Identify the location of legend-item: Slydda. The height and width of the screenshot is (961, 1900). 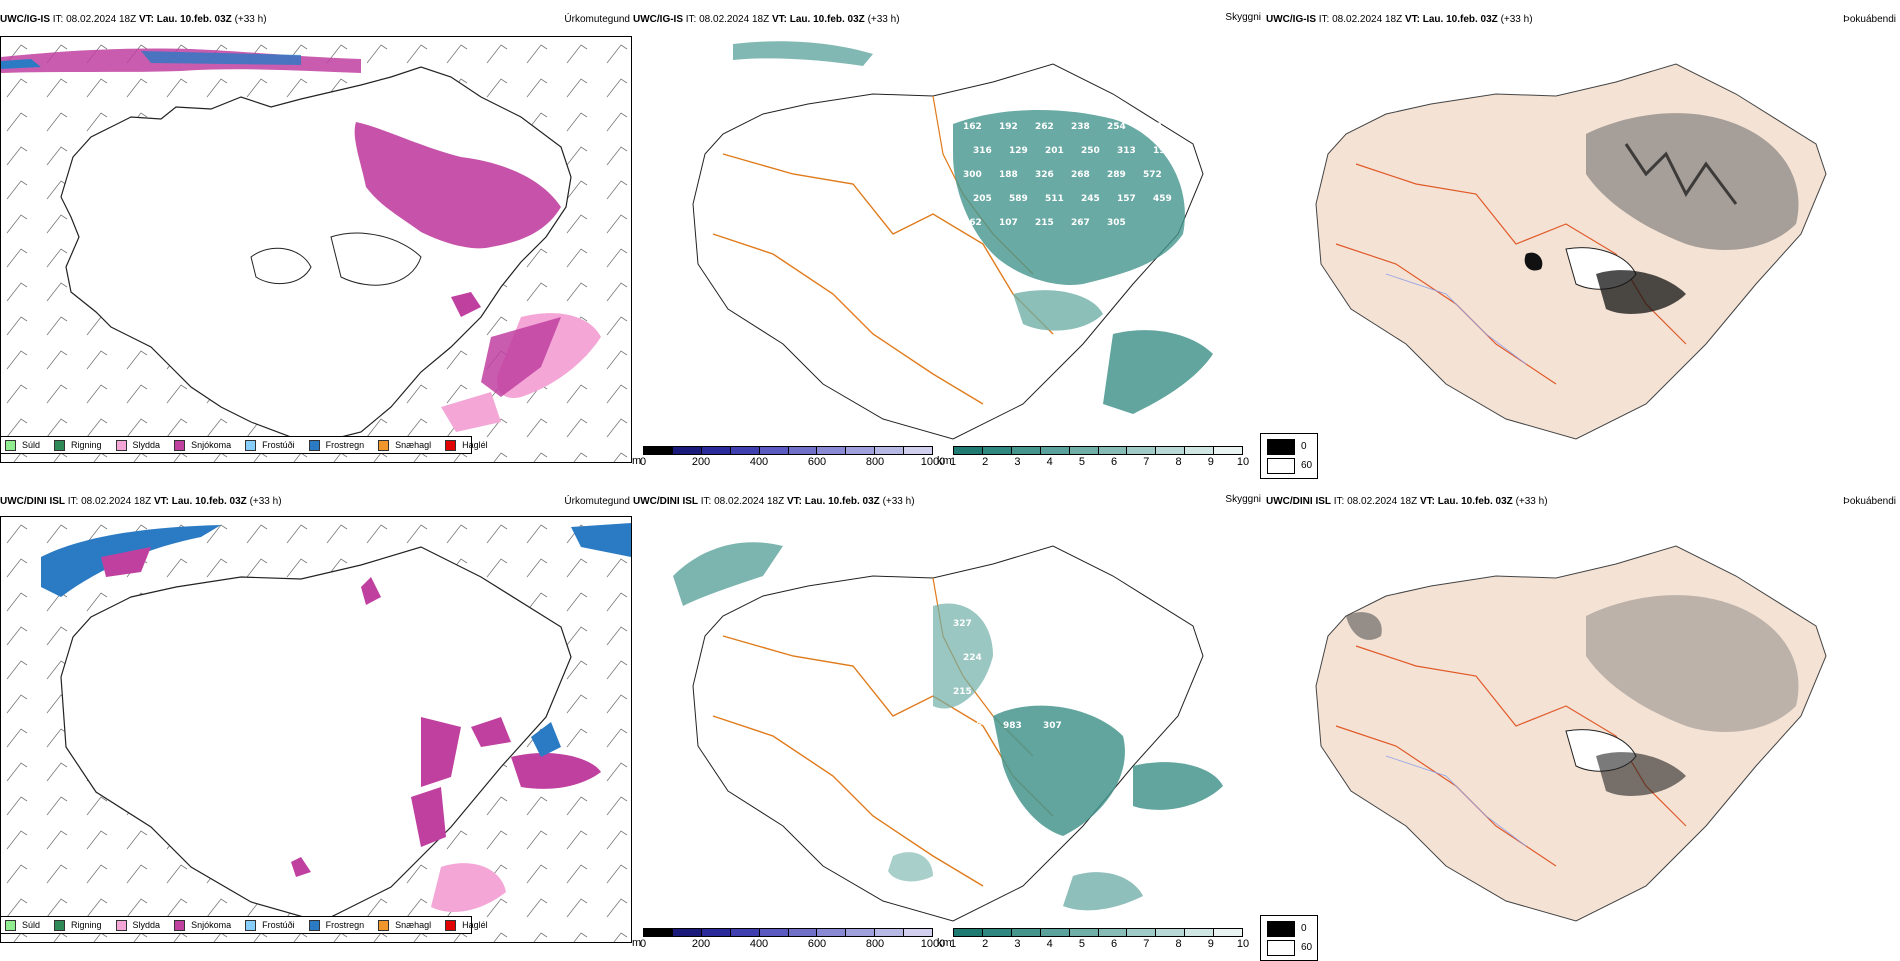
(137, 925).